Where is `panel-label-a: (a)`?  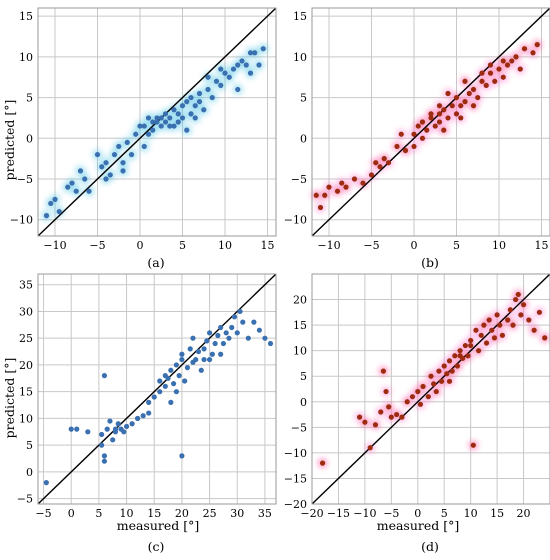
panel-label-a: (a) is located at coordinates (155, 262).